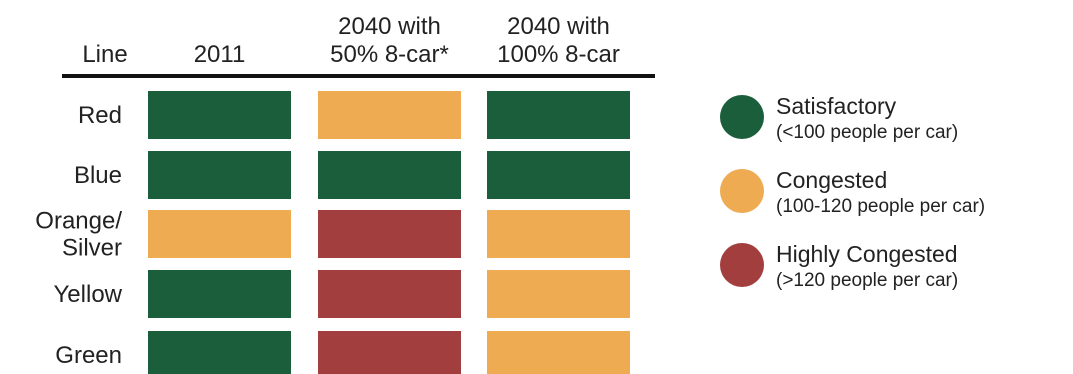 This screenshot has width=1073, height=374. What do you see at coordinates (742, 117) in the screenshot?
I see `legend-swatch-satisfactory` at bounding box center [742, 117].